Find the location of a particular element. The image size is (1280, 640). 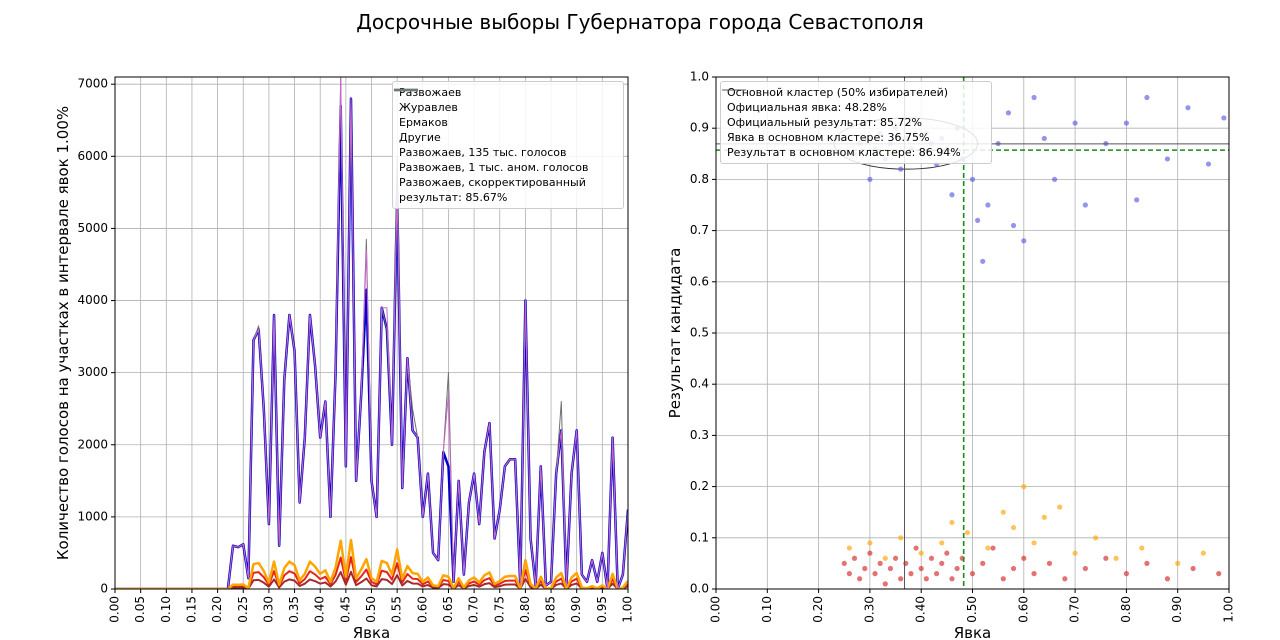

y-axis-label: Результат кандидата is located at coordinates (675, 333).